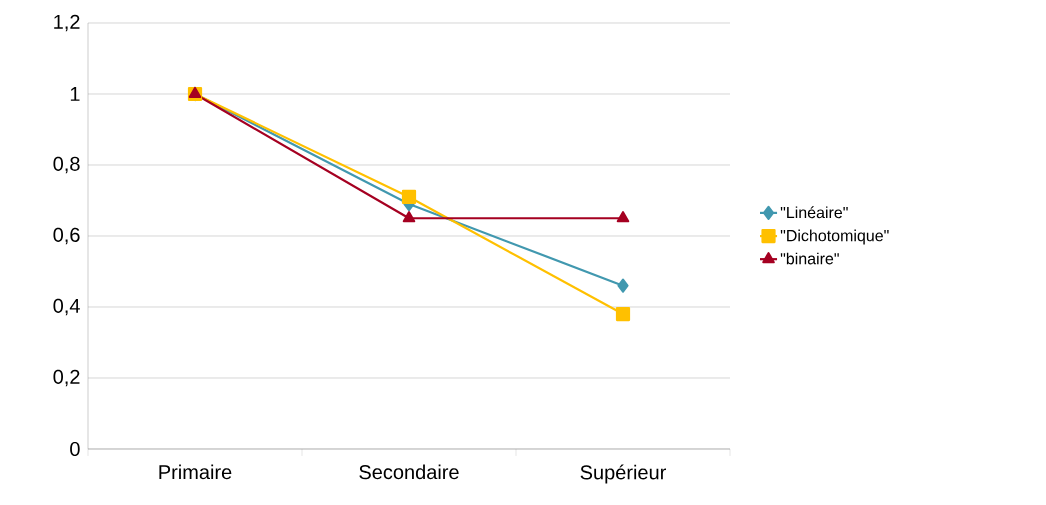 This screenshot has width=1046, height=505. What do you see at coordinates (814, 212) in the screenshot?
I see `legend-label: "Linéaire"` at bounding box center [814, 212].